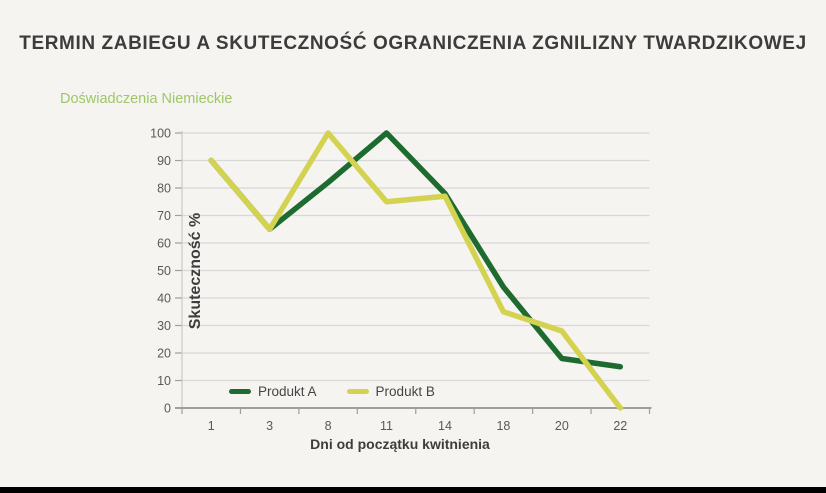 The image size is (826, 493). I want to click on x-tick-label: 1, so click(211, 426).